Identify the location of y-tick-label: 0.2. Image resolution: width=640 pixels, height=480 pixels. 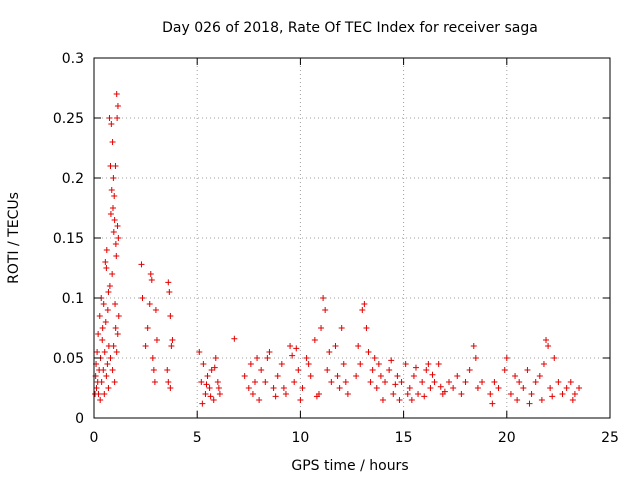
(73, 179).